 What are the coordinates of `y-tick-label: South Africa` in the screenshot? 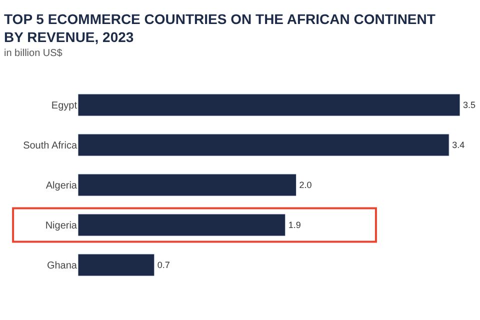 It's located at (50, 146).